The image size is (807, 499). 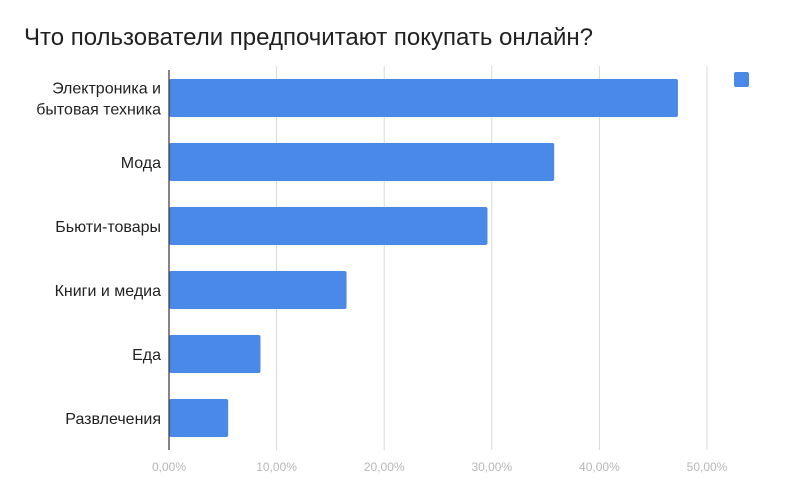 What do you see at coordinates (491, 467) in the screenshot?
I see `x-tick-label-3: 30,00%` at bounding box center [491, 467].